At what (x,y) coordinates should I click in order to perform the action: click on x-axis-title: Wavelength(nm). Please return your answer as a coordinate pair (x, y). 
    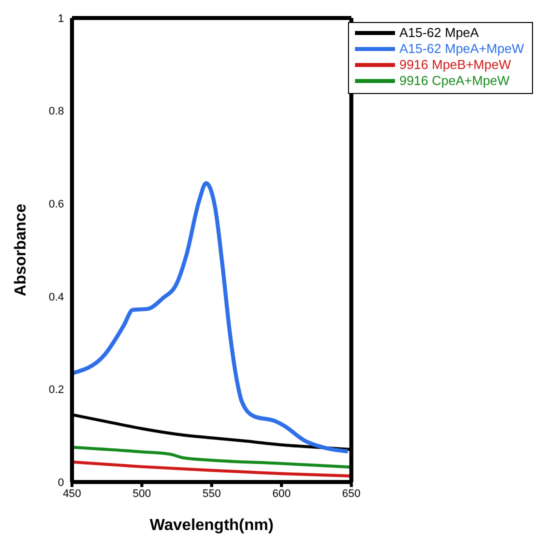
    Looking at the image, I should click on (212, 525).